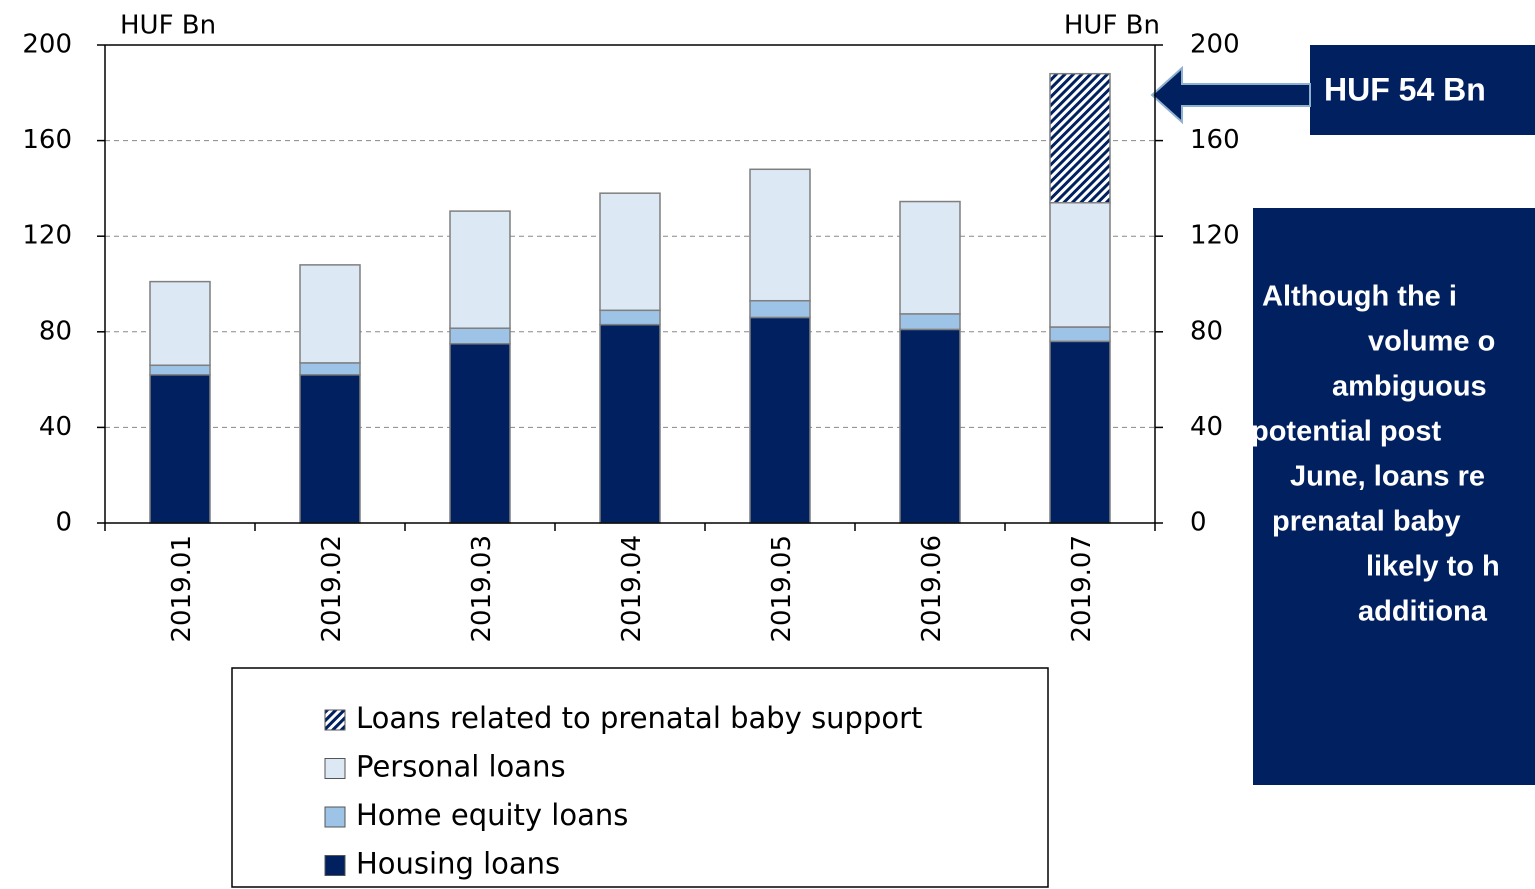 The image size is (1535, 889). Describe the element at coordinates (1198, 523) in the screenshot. I see `y2-tick-label: 0` at that location.